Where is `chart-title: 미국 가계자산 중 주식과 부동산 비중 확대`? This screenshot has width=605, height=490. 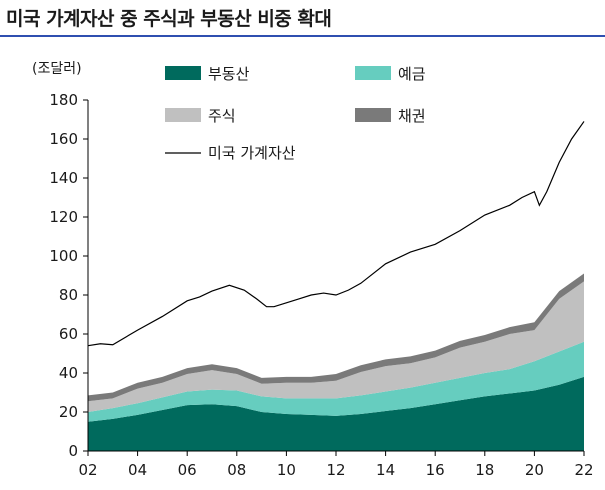
chart-title: 미국 가계자산 중 주식과 부동산 비중 확대 is located at coordinates (169, 19).